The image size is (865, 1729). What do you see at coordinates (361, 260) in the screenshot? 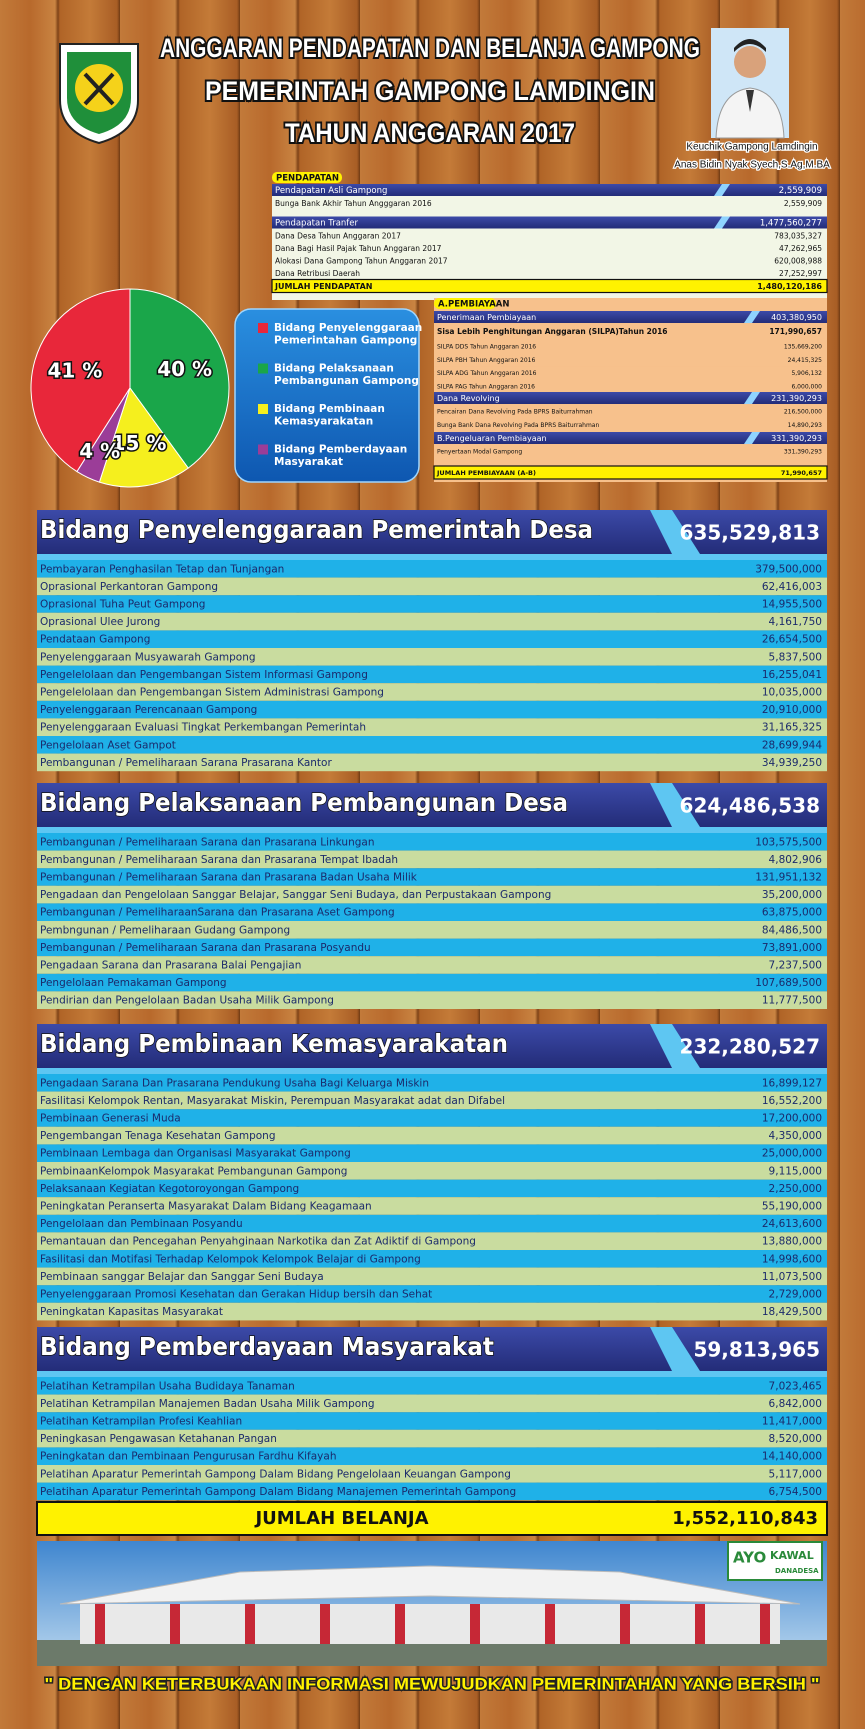
I see `item-row-label: Alokasi Dana Gampong Tahun Anggaran 2017` at bounding box center [361, 260].